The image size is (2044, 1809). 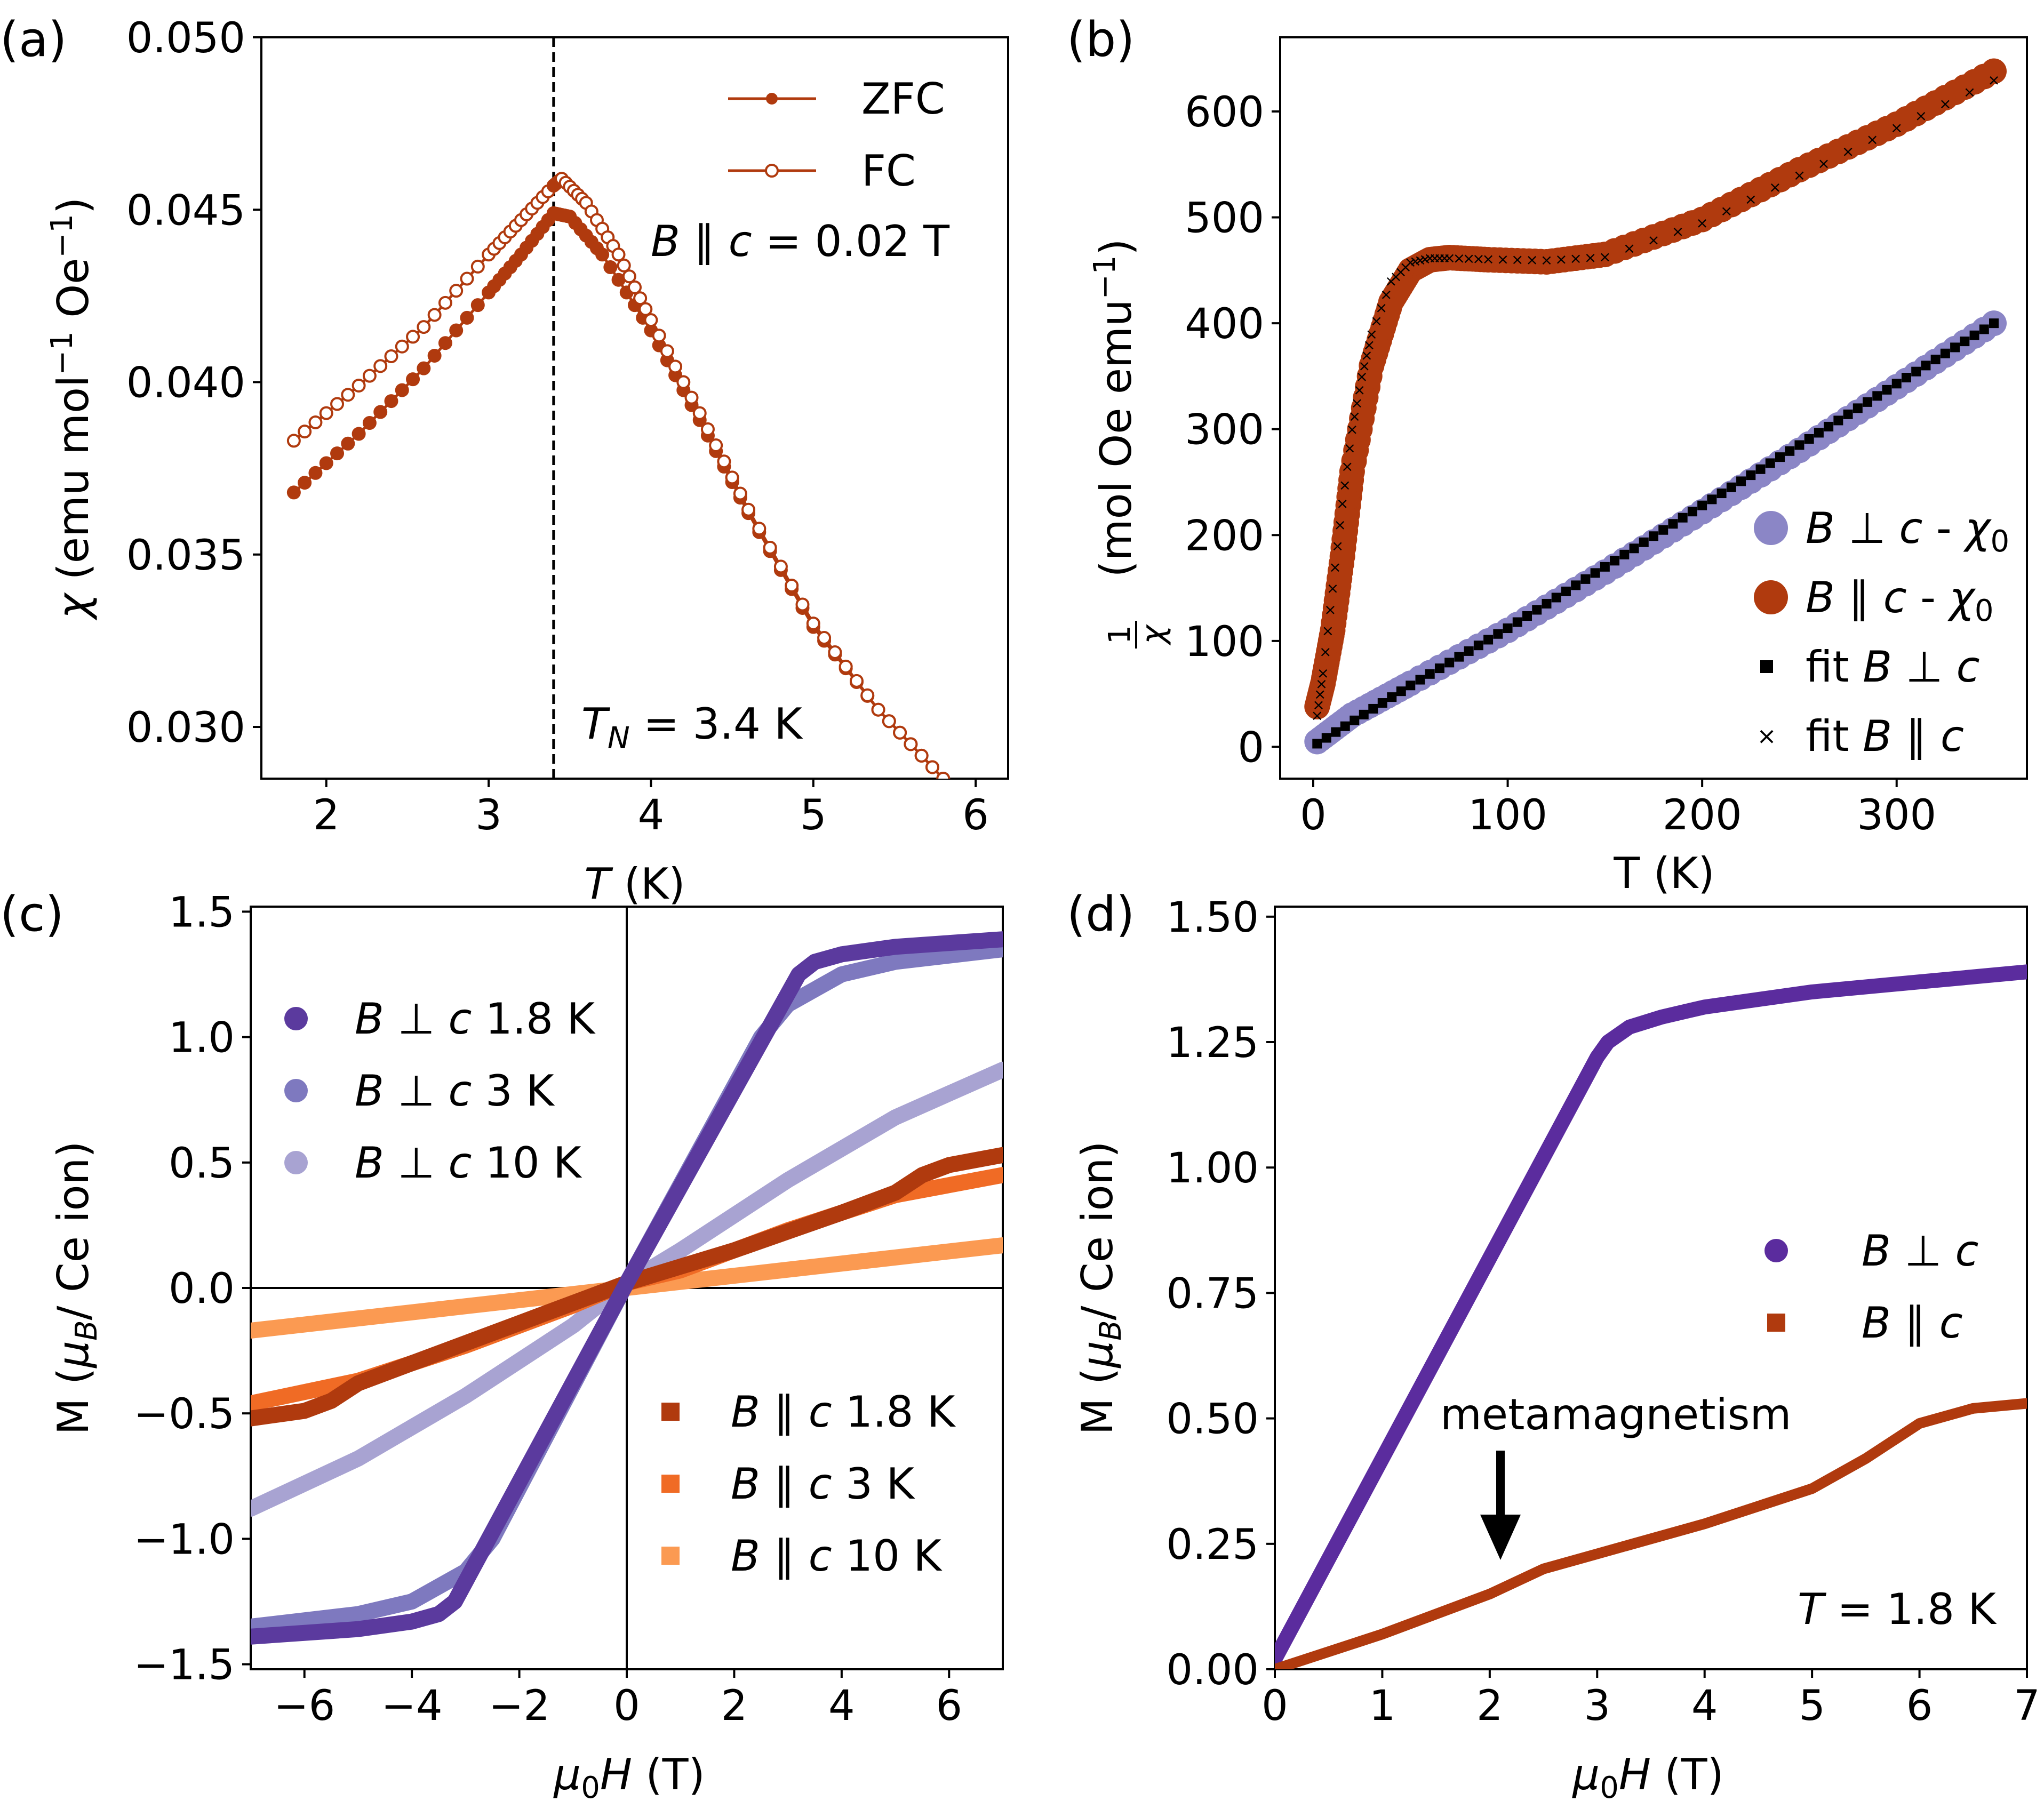 I want to click on ytick-label: 0, so click(x=1250, y=748).